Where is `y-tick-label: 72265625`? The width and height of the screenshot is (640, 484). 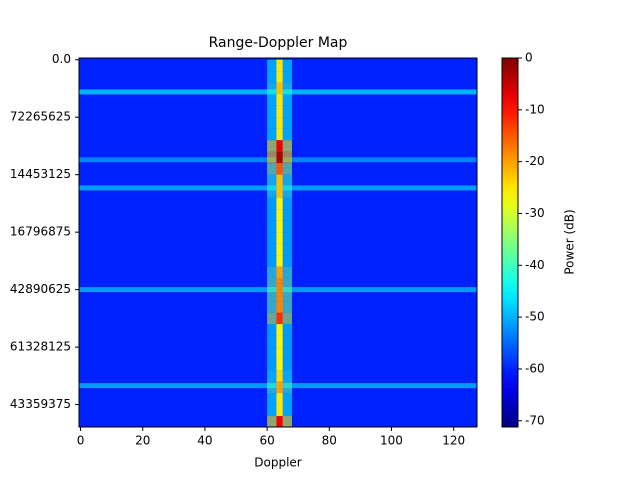
y-tick-label: 72265625 is located at coordinates (40, 117).